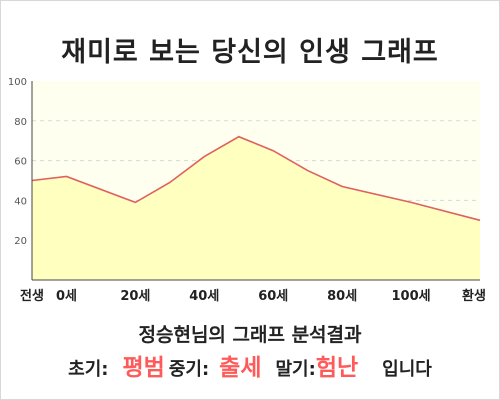  Describe the element at coordinates (135, 296) in the screenshot. I see `x-tick-label: 20세` at that location.